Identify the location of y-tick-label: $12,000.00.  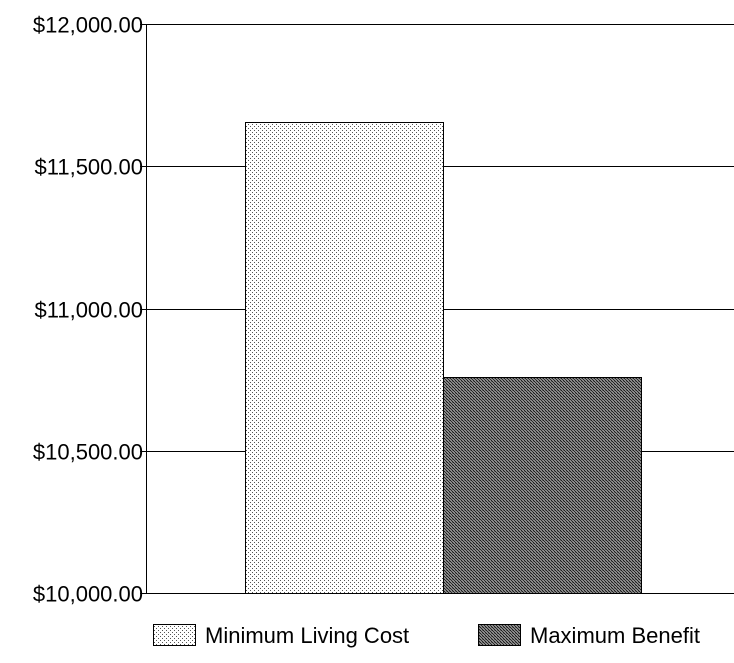
(88, 25).